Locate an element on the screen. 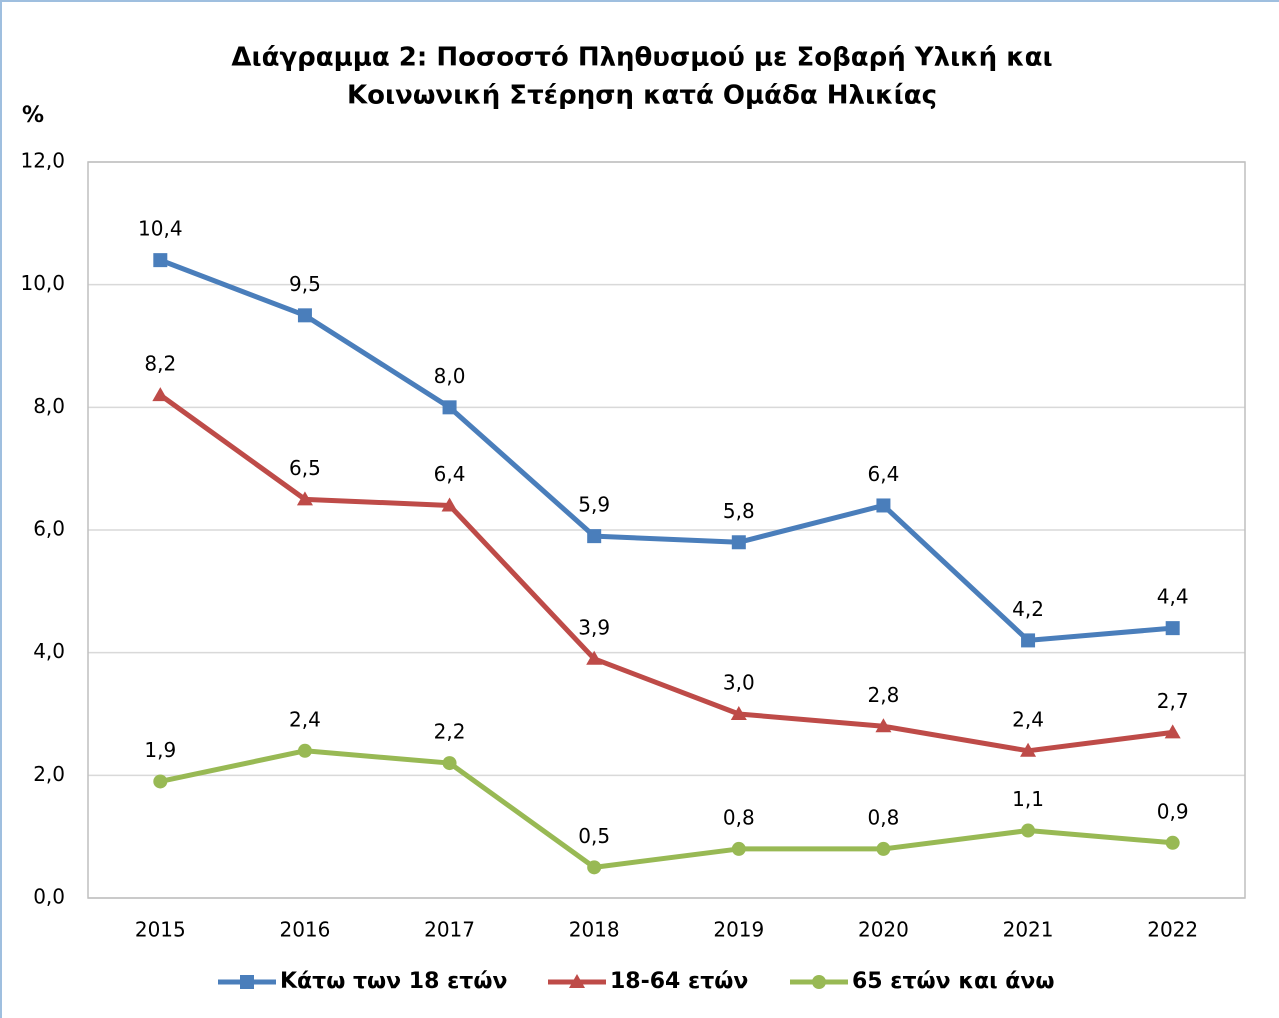 The height and width of the screenshot is (1018, 1279). data-label: 1,1 is located at coordinates (1028, 799).